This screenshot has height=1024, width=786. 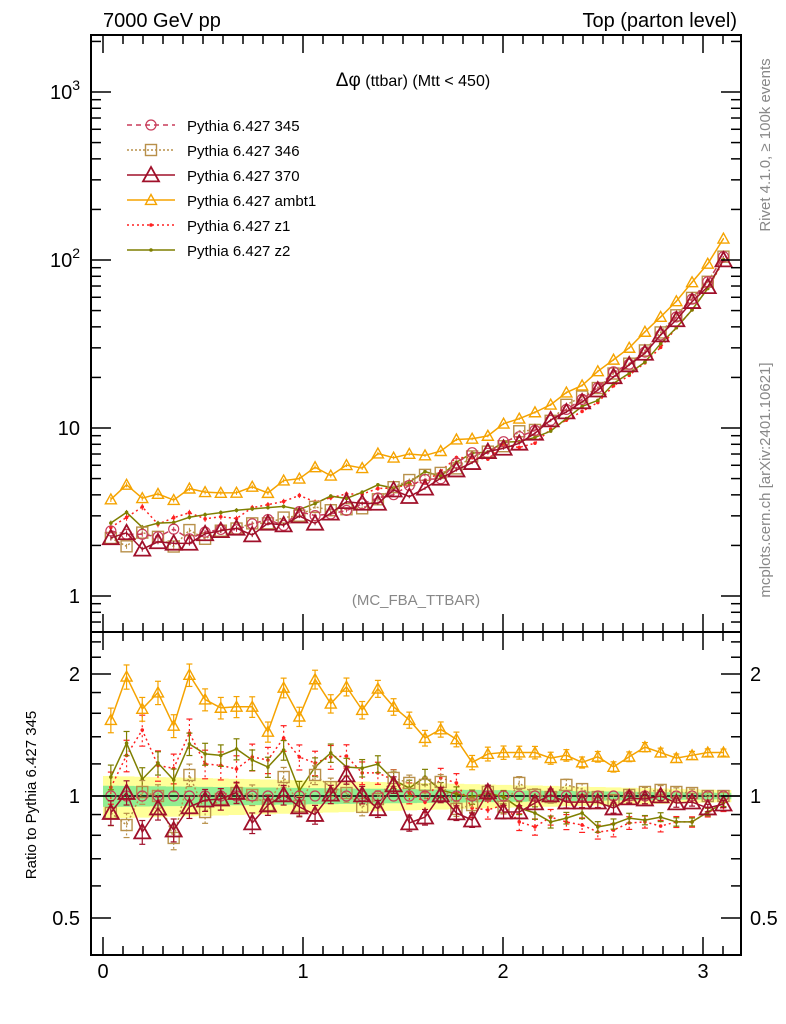 I want to click on title-symbol: Δφ, so click(x=348, y=80).